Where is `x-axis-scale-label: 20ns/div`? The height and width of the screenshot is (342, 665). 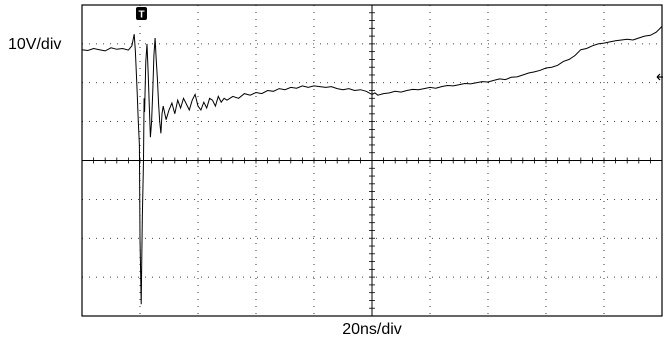 x-axis-scale-label: 20ns/div is located at coordinates (372, 329).